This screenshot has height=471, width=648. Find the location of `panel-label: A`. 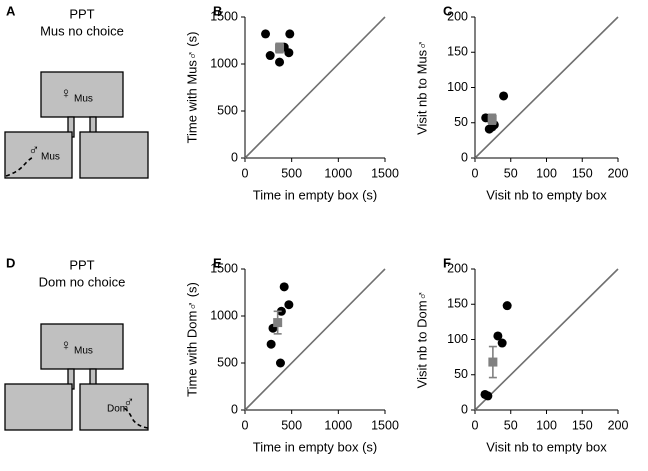

panel-label: A is located at coordinates (11, 10).